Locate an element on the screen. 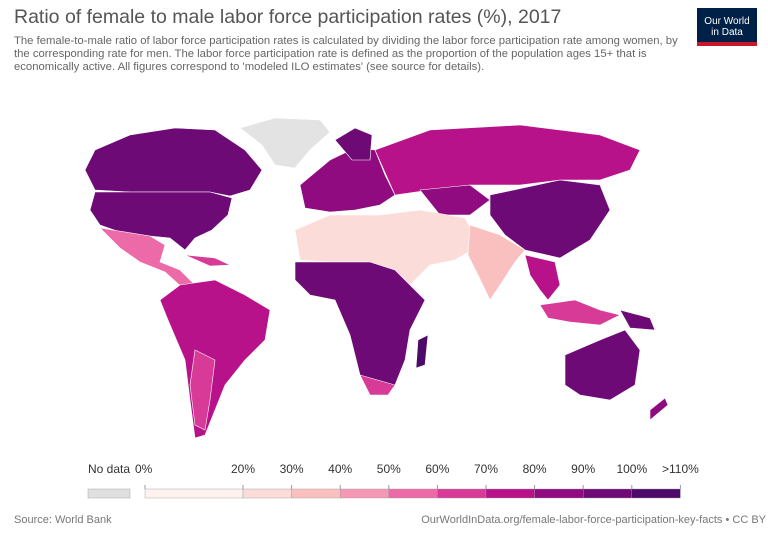  legend-label: 20% is located at coordinates (243, 469).